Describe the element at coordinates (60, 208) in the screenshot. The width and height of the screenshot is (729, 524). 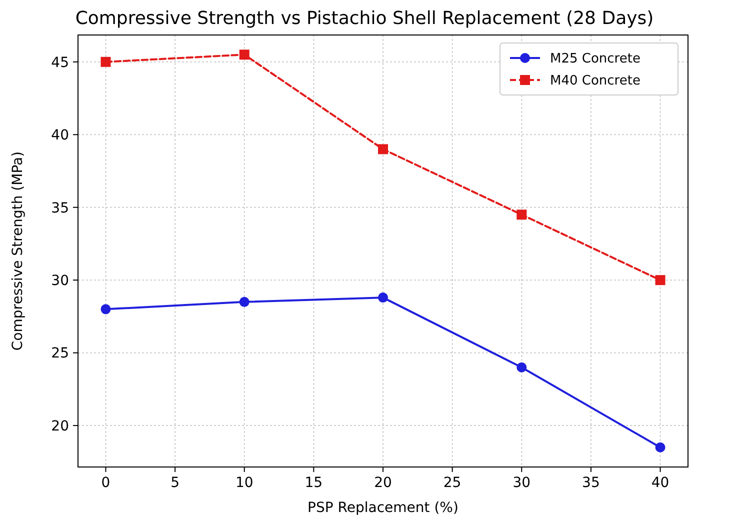
I see `y-tick-label: 35` at that location.